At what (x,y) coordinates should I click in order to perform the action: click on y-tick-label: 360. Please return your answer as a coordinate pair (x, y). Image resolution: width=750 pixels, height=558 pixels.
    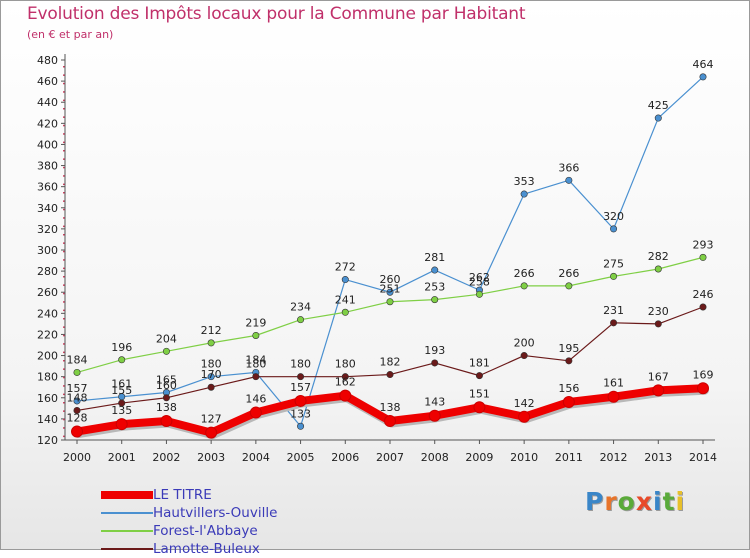
    Looking at the image, I should click on (47, 187).